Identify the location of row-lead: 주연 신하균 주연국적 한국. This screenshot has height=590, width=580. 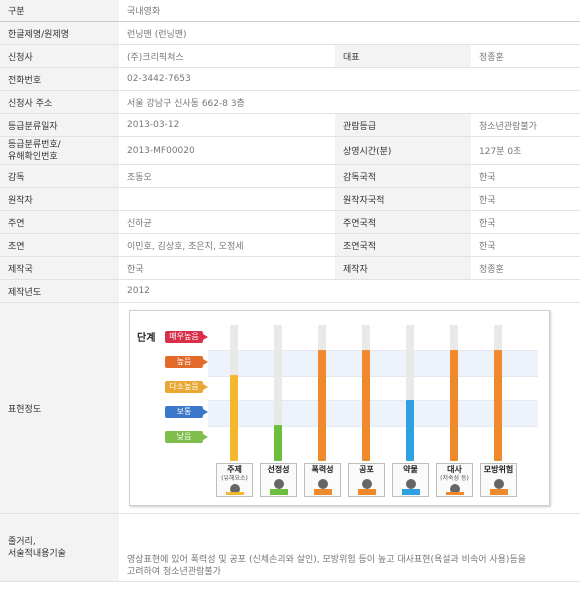
(290, 222).